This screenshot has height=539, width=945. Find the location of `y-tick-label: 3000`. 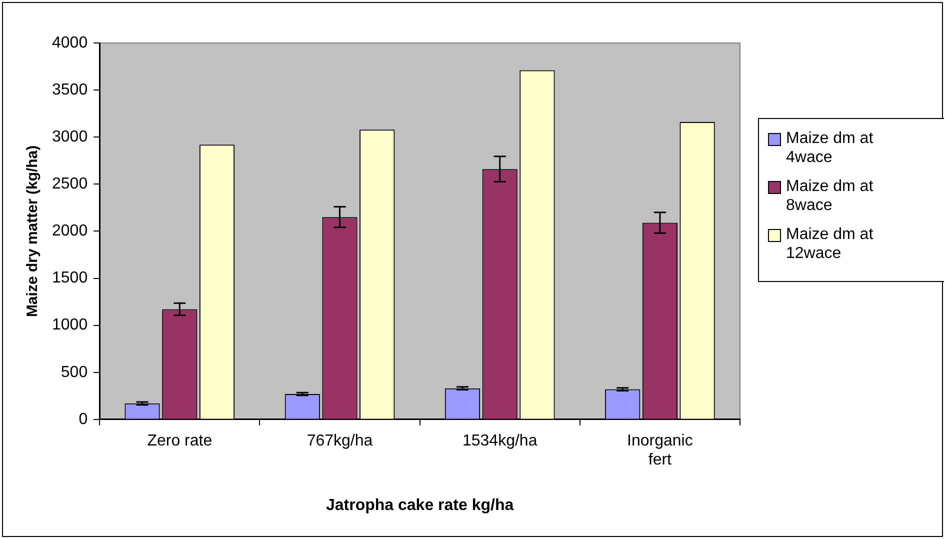

y-tick-label: 3000 is located at coordinates (70, 137).